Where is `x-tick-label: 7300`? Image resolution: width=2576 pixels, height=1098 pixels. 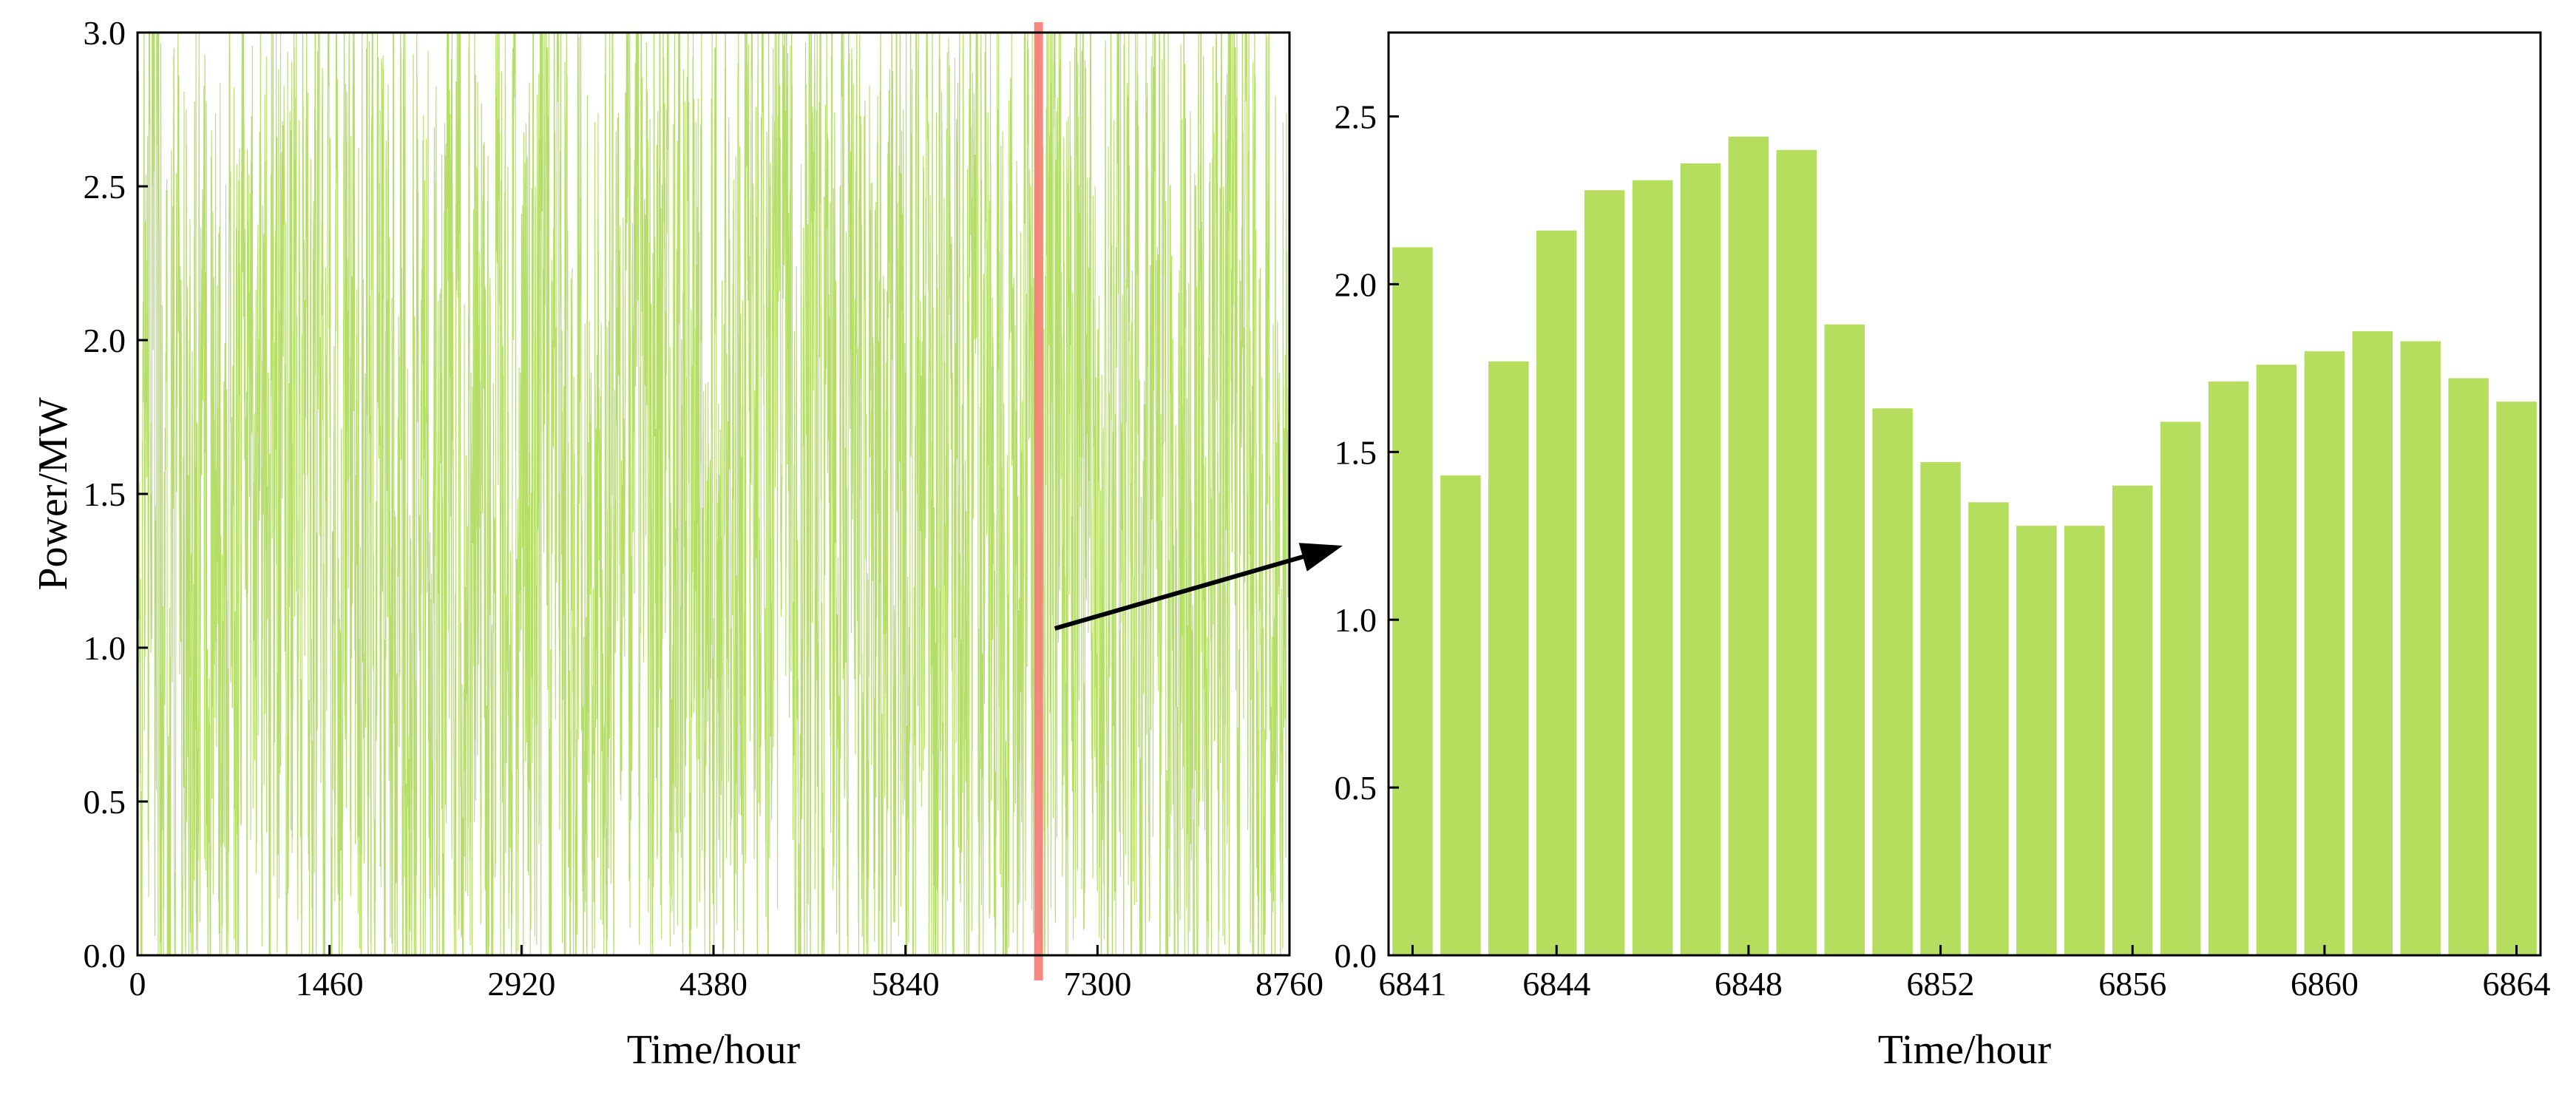
x-tick-label: 7300 is located at coordinates (1097, 984).